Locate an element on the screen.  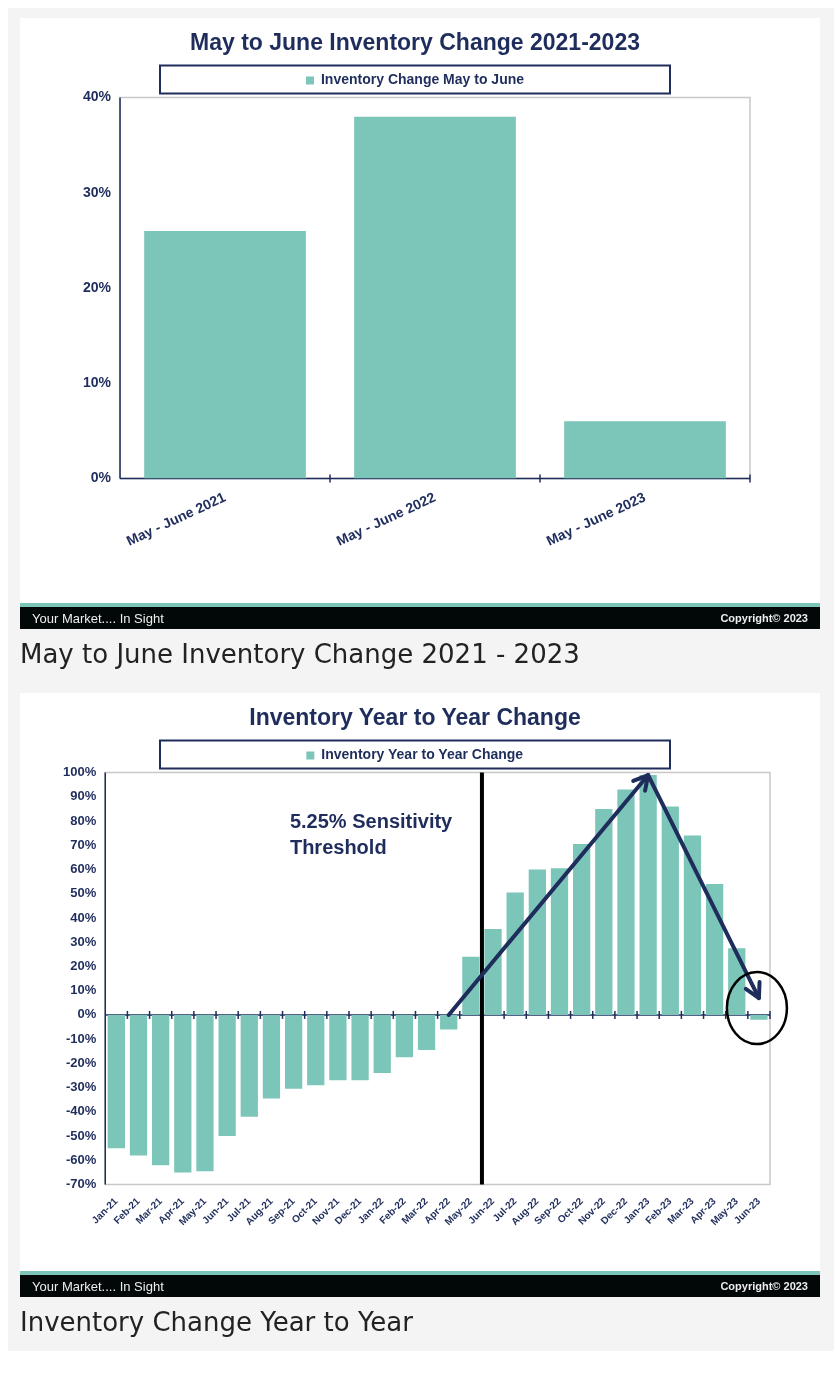
y-tick-label: 100% is located at coordinates (80, 772).